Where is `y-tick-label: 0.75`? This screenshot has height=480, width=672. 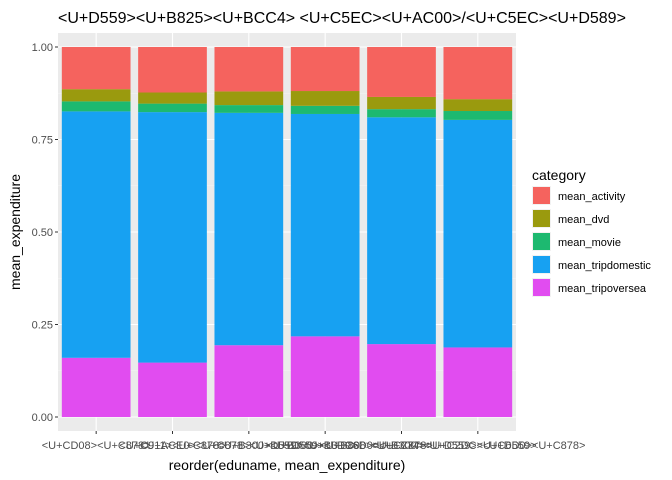 y-tick-label: 0.75 is located at coordinates (42, 141).